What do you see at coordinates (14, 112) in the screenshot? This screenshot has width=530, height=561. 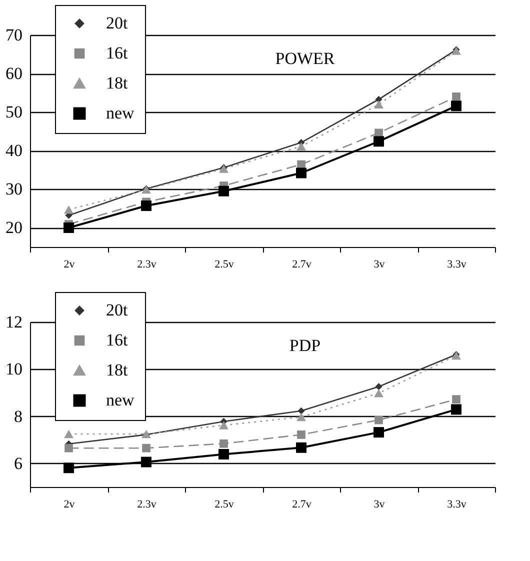 I see `y-tick-label: 50` at bounding box center [14, 112].